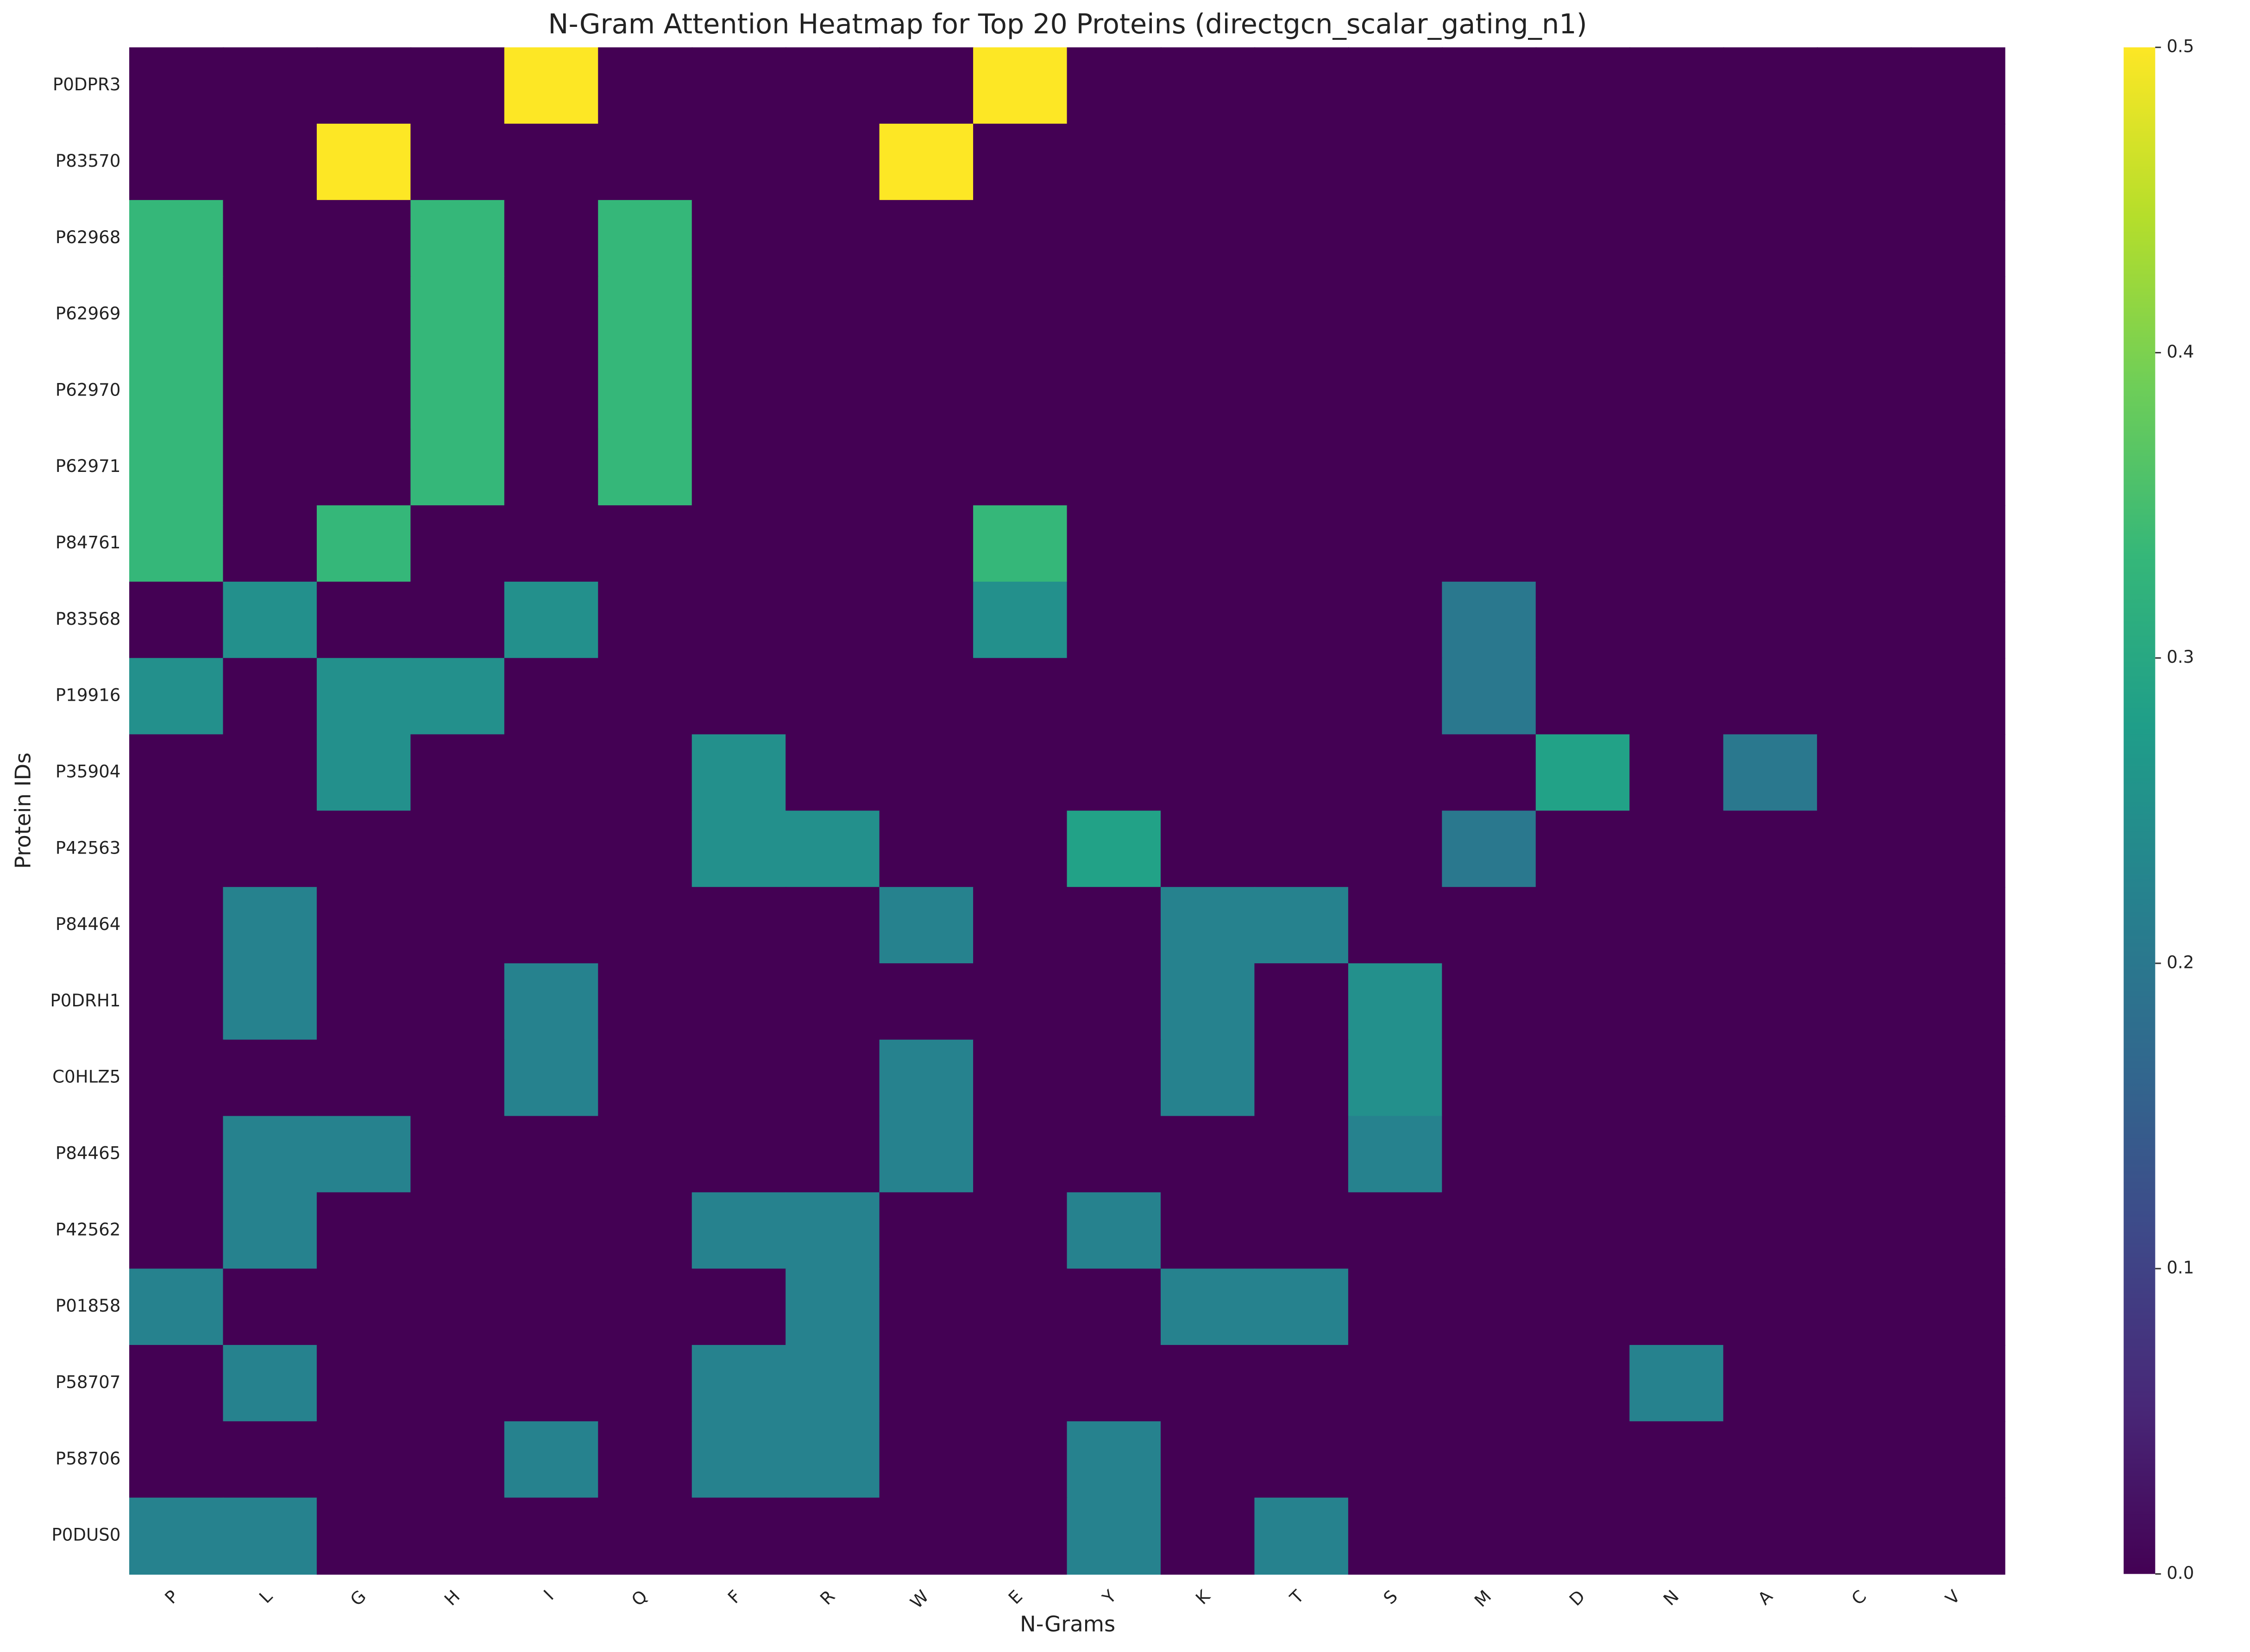  I want to click on y-tick-label: P62968, so click(88, 237).